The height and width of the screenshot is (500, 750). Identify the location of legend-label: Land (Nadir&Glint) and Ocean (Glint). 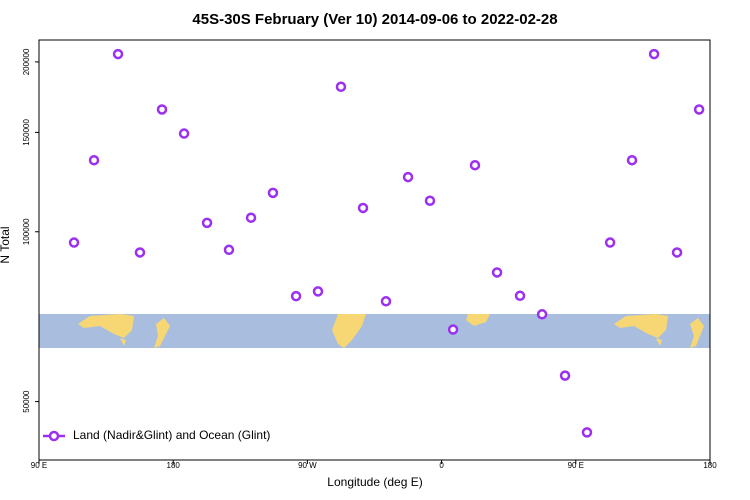
(171, 435).